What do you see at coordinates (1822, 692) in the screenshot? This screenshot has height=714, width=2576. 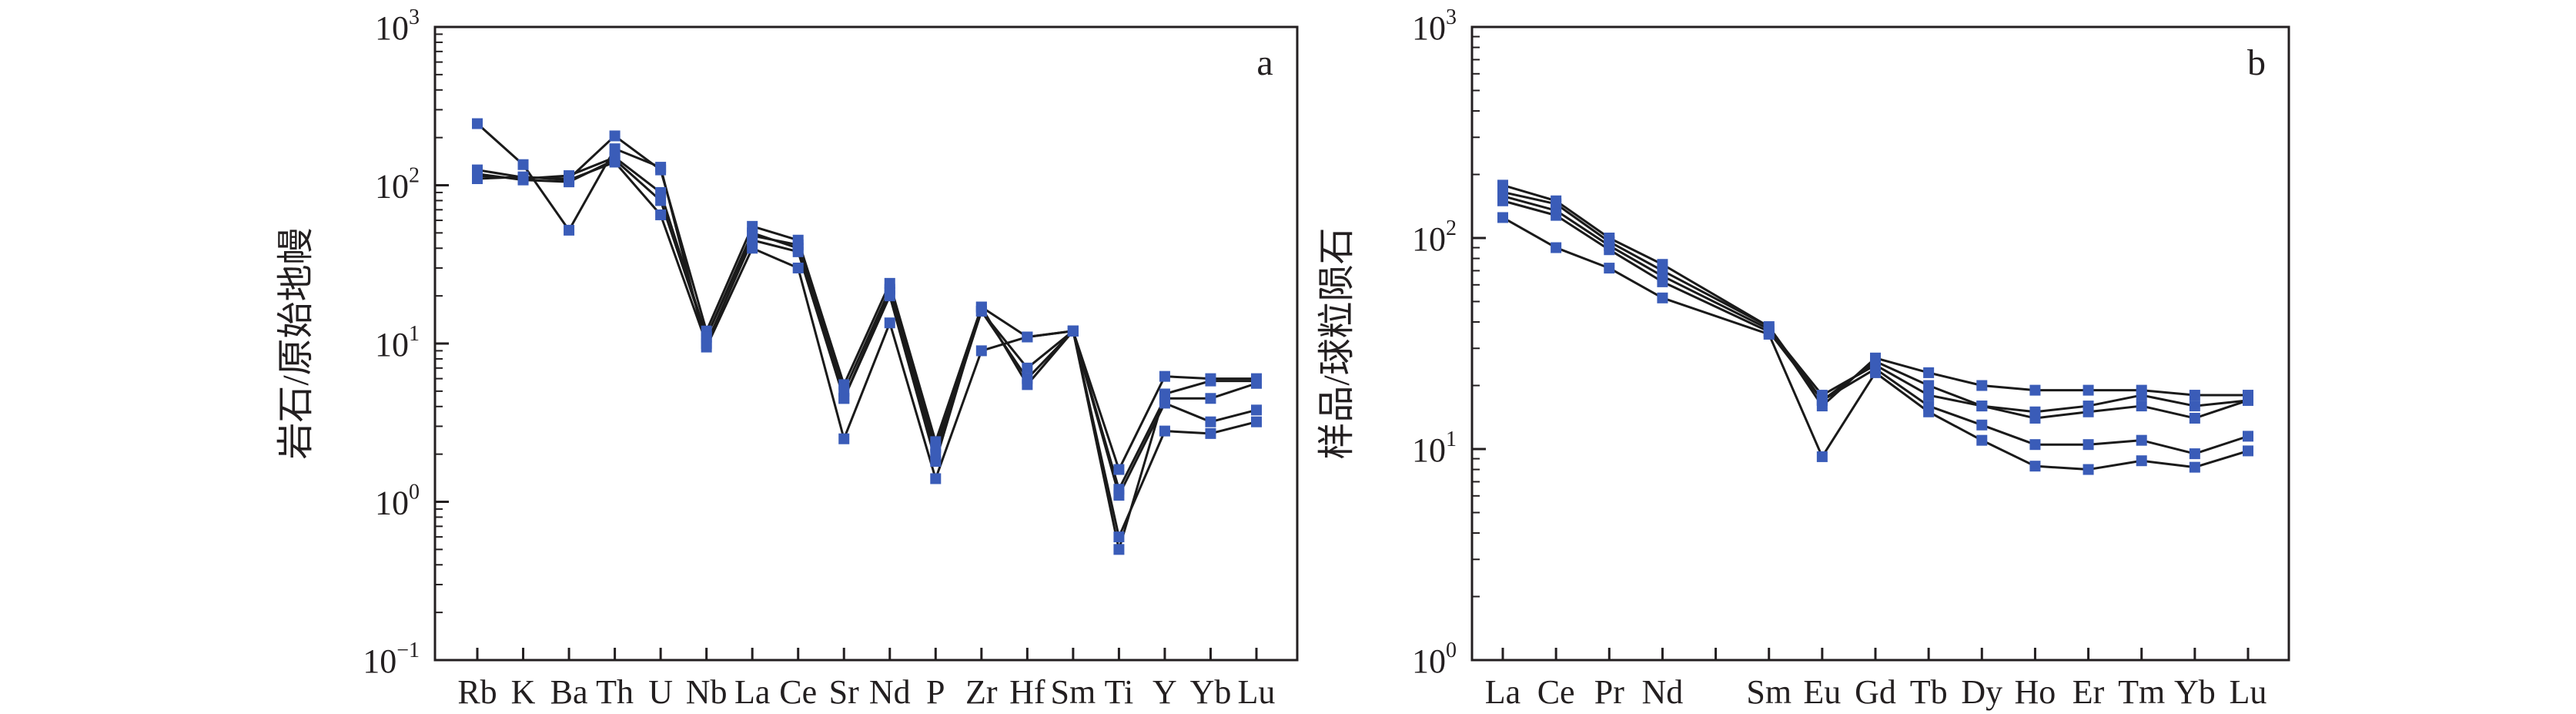 I see `x-tick-label: Eu` at bounding box center [1822, 692].